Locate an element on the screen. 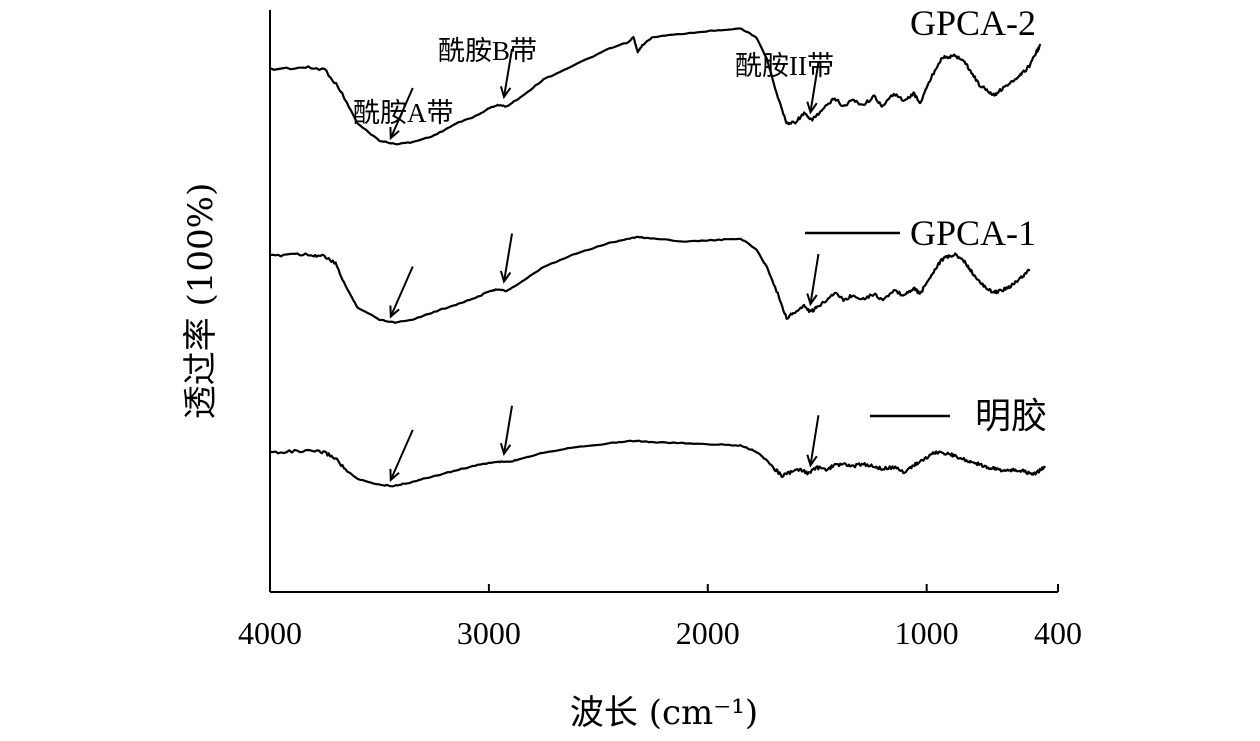  legend-layer: GPCA-2 GPCA-1 明胶 is located at coordinates (926, 219).